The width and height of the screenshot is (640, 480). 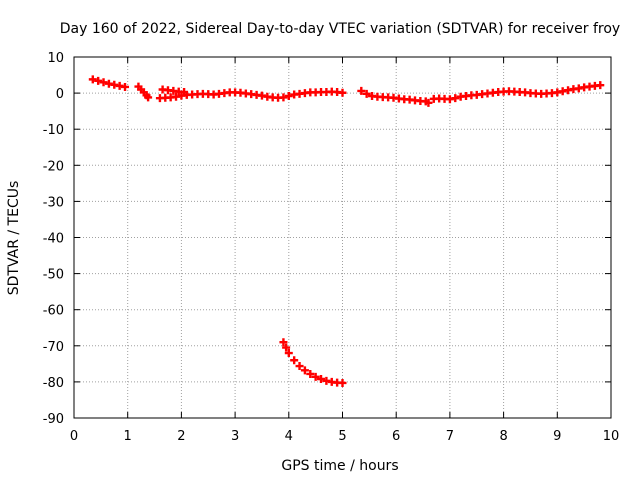 I want to click on x-tick-label: 4, so click(x=289, y=436).